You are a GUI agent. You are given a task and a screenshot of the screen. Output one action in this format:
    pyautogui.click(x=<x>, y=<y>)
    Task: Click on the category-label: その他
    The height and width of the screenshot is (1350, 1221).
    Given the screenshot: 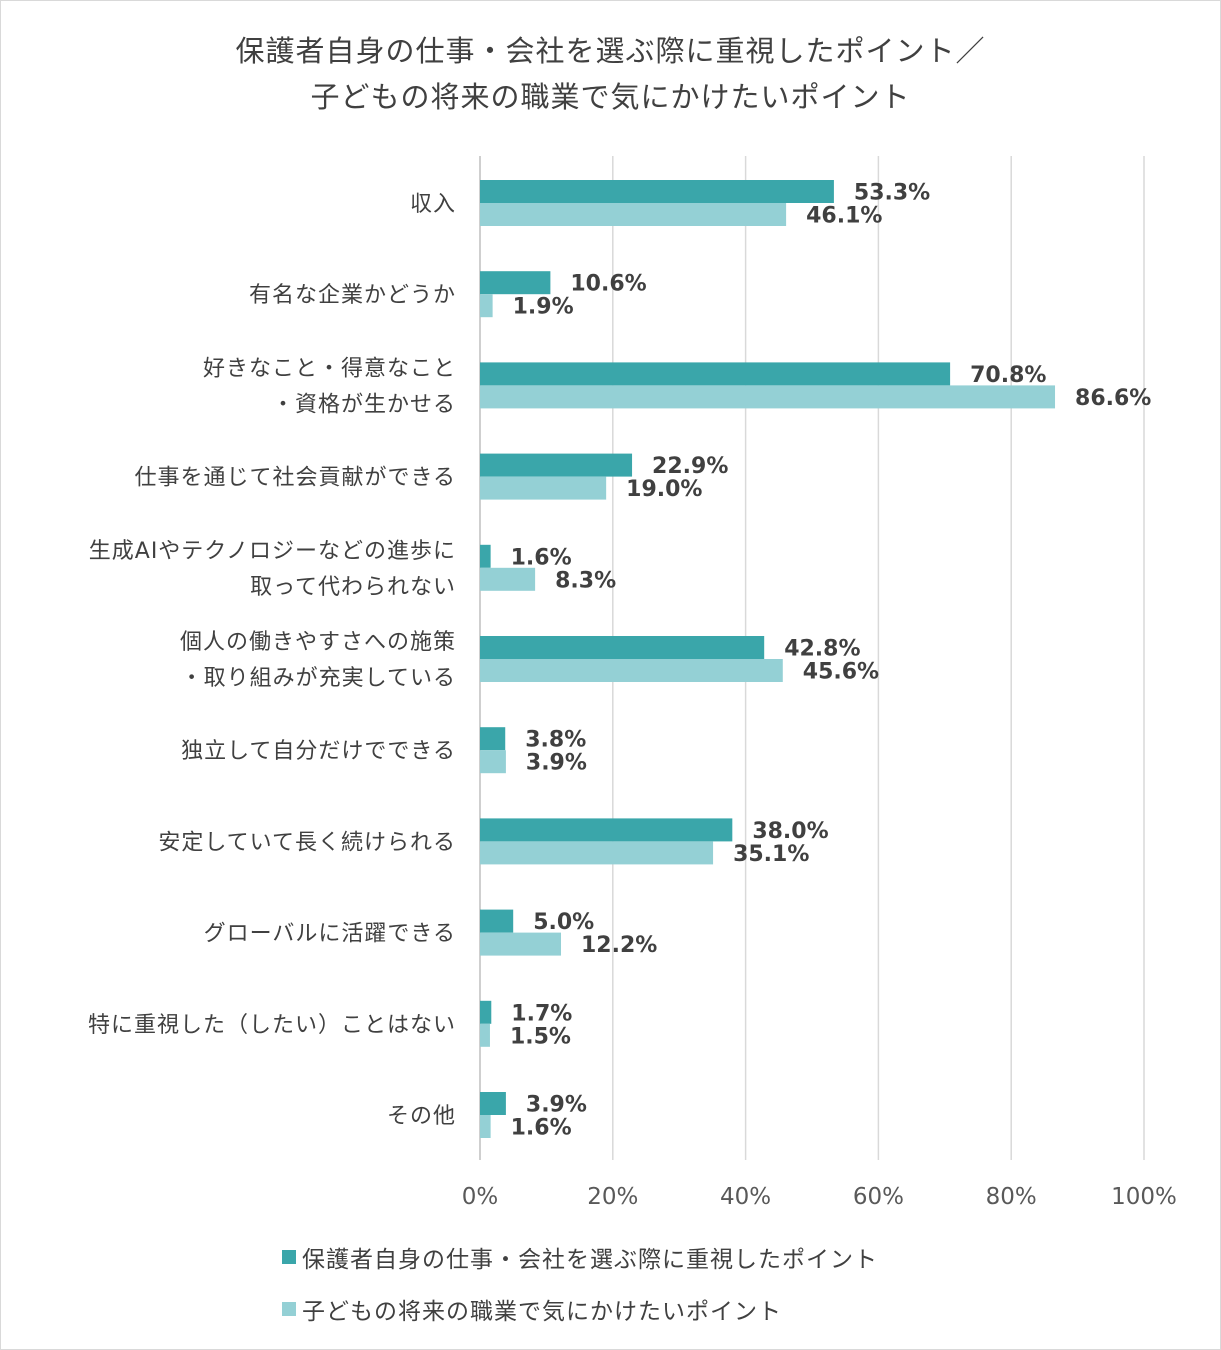 What is the action you would take?
    pyautogui.click(x=421, y=1116)
    